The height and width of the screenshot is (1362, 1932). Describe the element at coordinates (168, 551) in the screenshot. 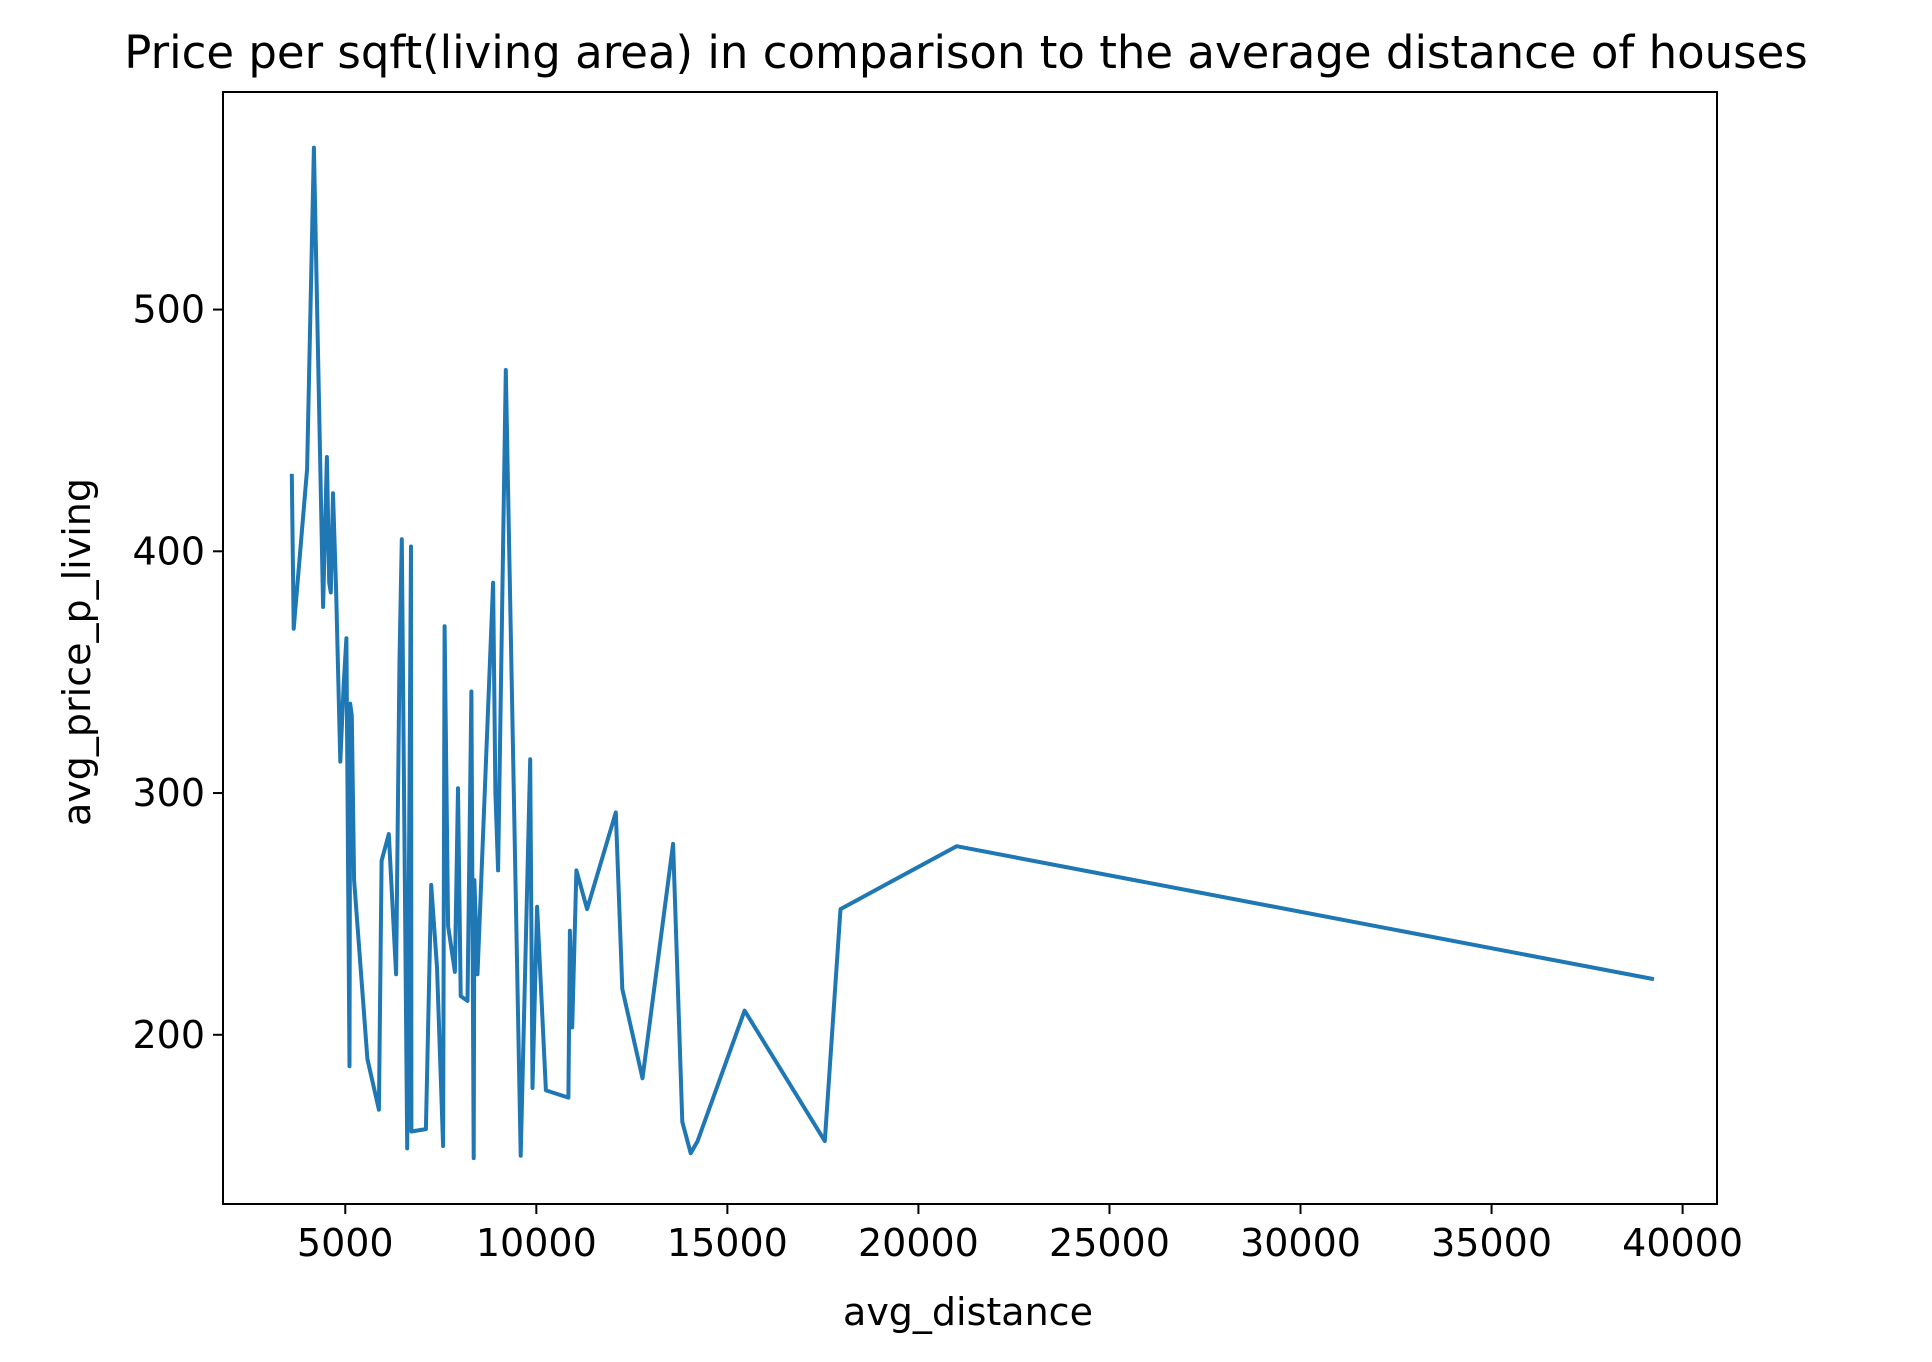

I see `y-tick-label: 400` at that location.